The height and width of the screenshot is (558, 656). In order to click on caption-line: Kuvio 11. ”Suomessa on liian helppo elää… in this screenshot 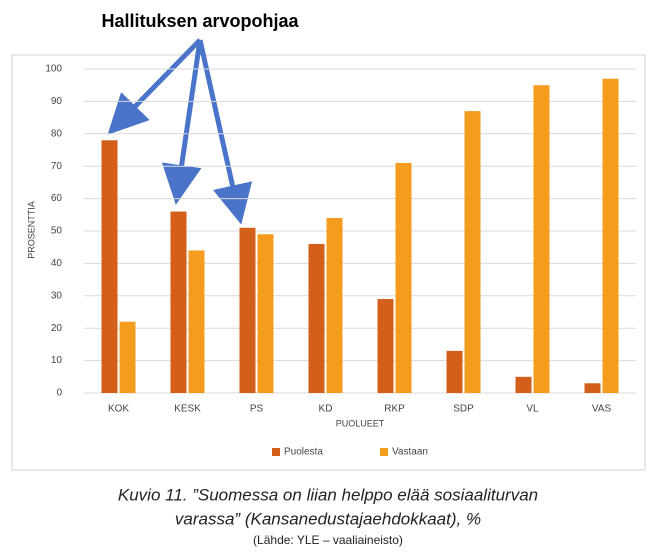, I will do `click(328, 494)`.